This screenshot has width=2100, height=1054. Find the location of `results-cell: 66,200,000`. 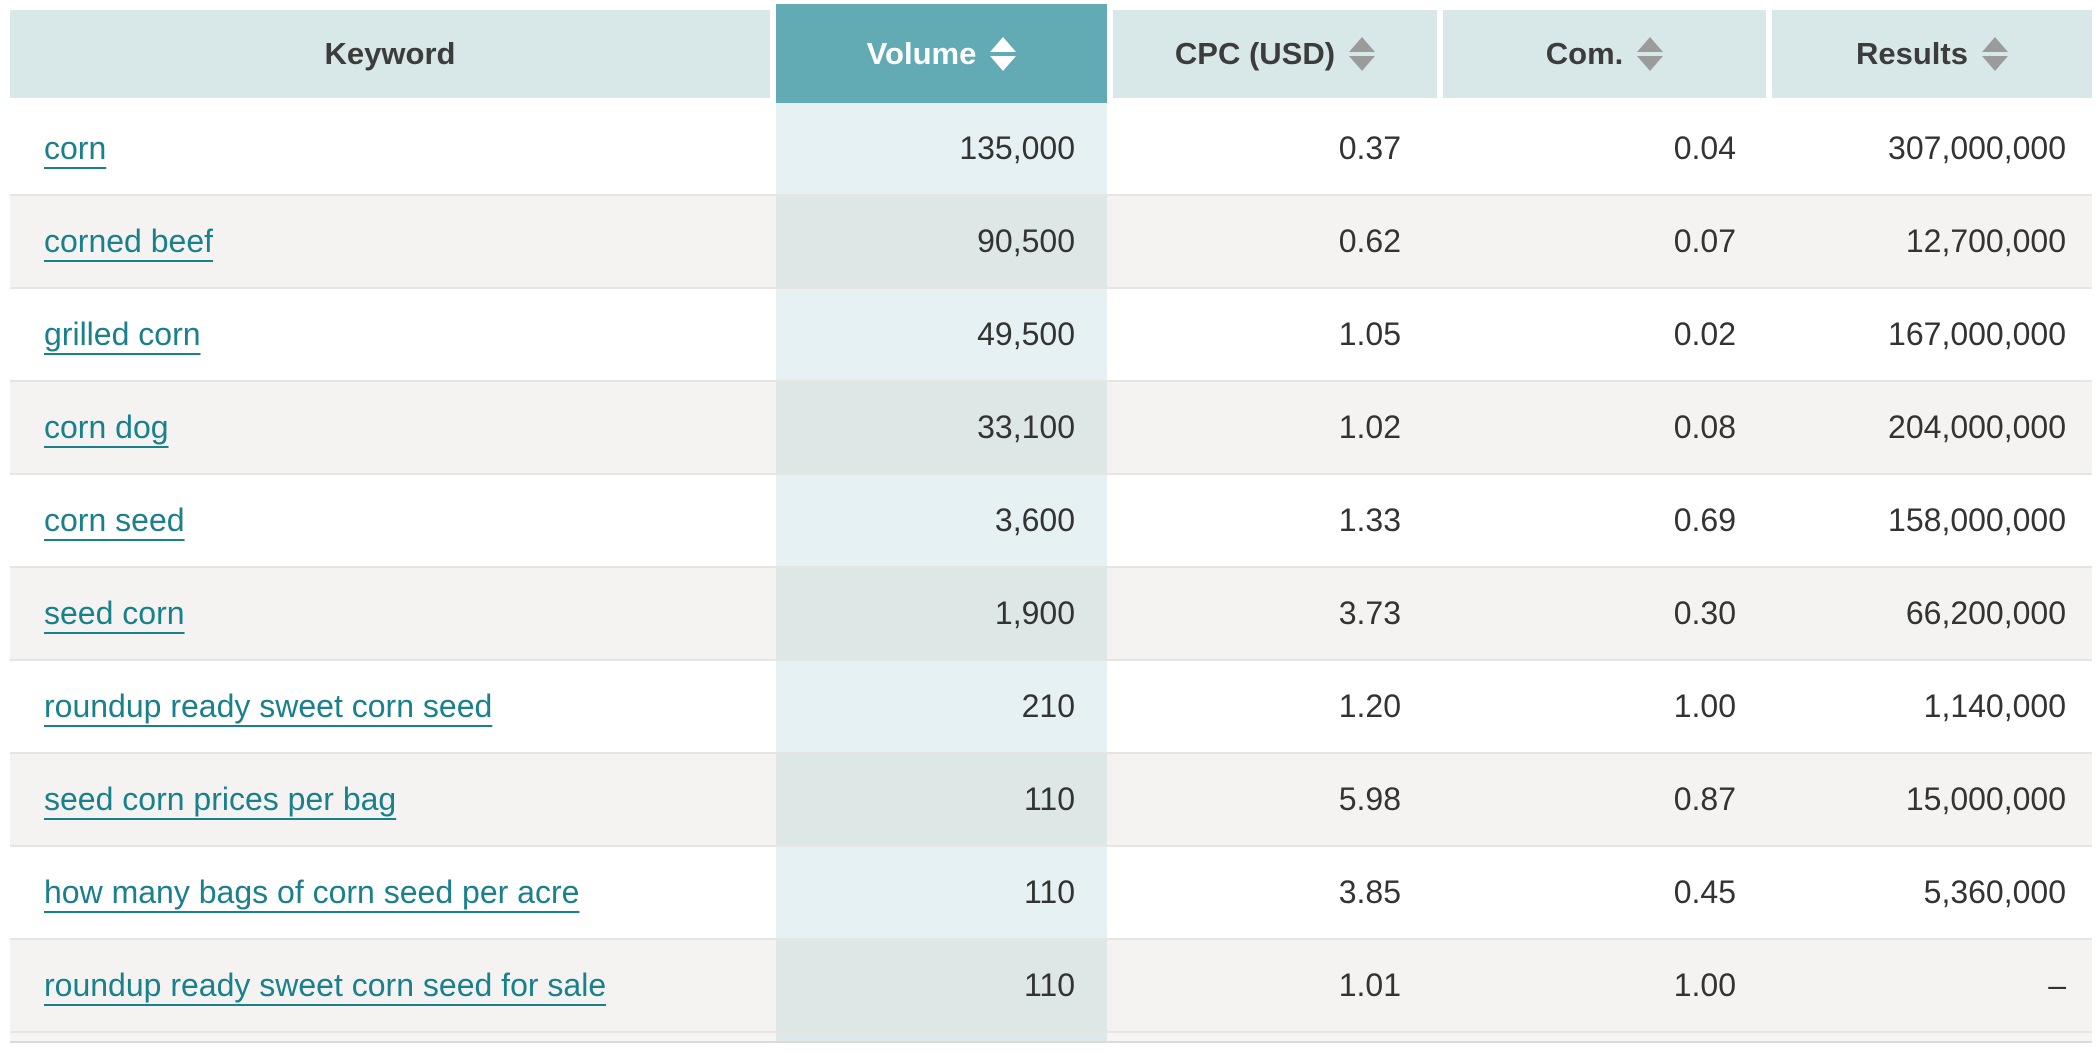

results-cell: 66,200,000 is located at coordinates (1985, 613).